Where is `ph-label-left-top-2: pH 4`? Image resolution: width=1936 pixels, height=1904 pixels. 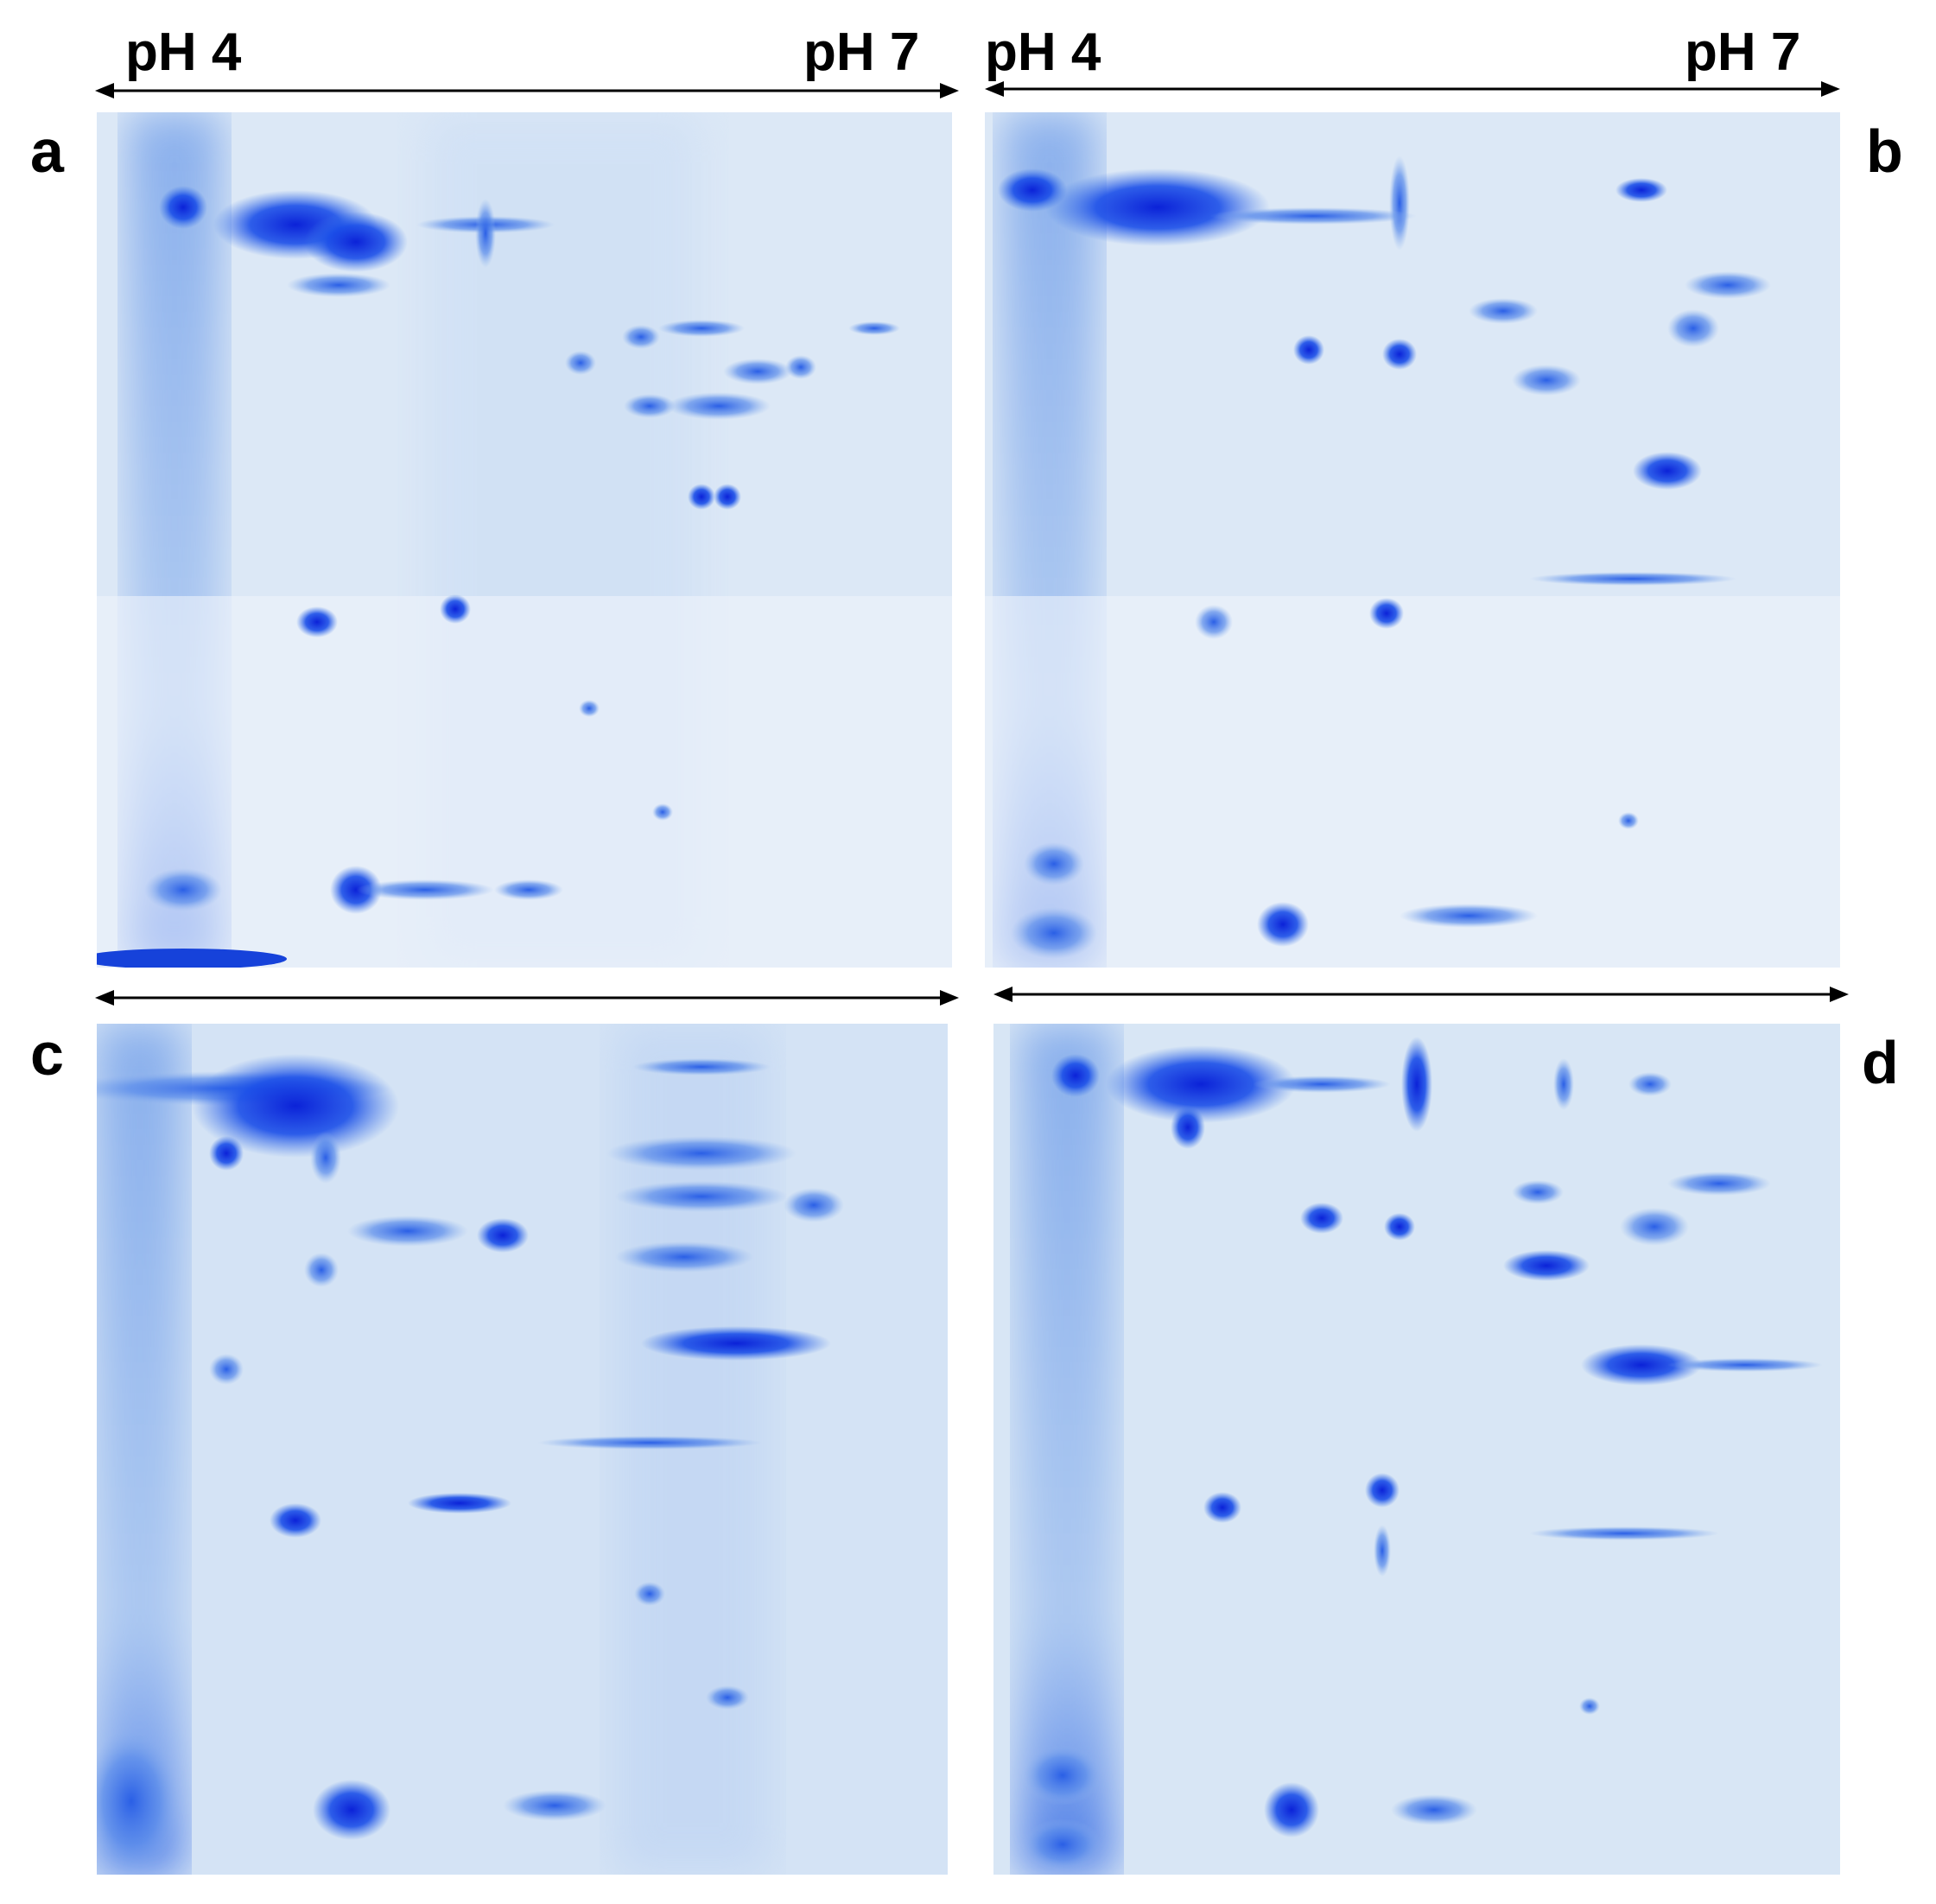 ph-label-left-top-2: pH 4 is located at coordinates (1043, 52).